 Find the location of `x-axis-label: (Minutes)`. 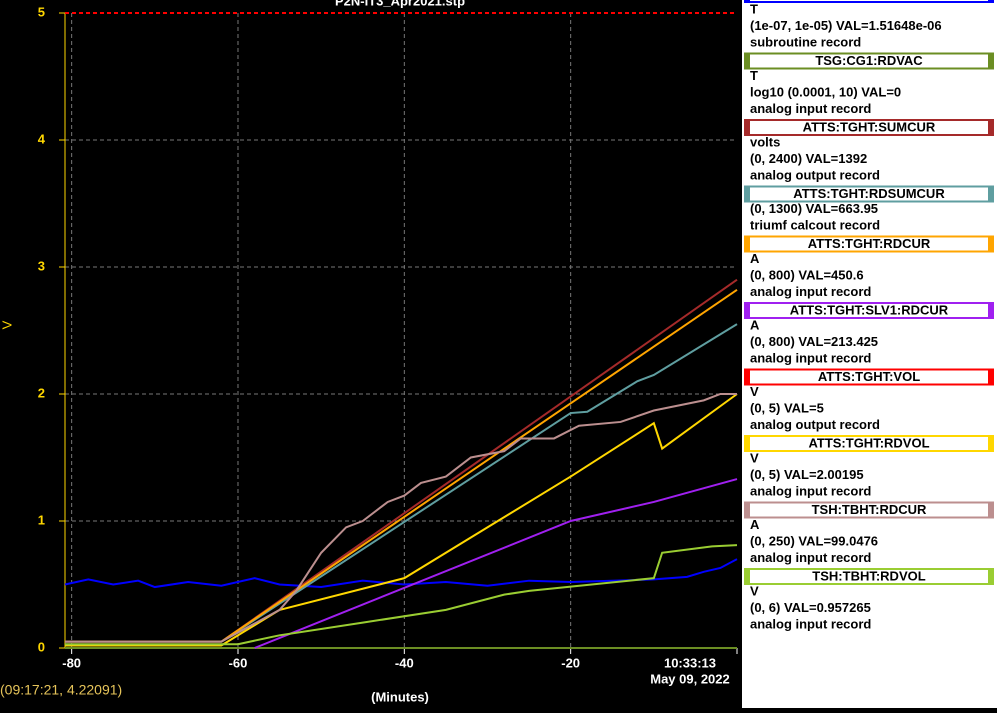

x-axis-label: (Minutes) is located at coordinates (400, 696).